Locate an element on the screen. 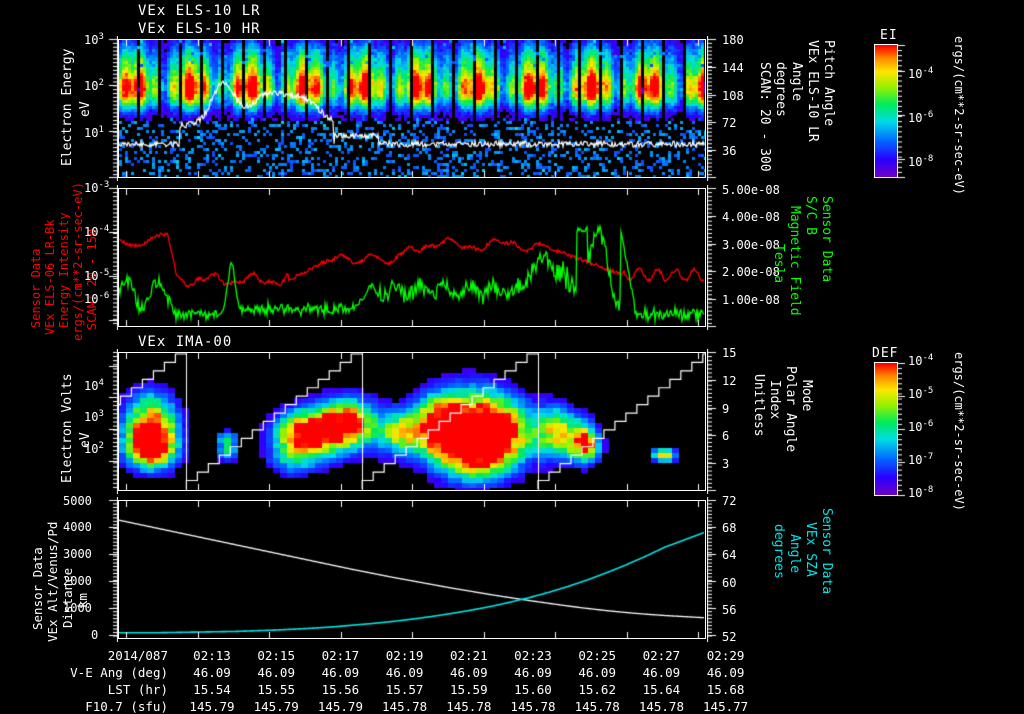 The width and height of the screenshot is (1024, 714). bottom-row-label-0: 2014/087 is located at coordinates (137, 655).